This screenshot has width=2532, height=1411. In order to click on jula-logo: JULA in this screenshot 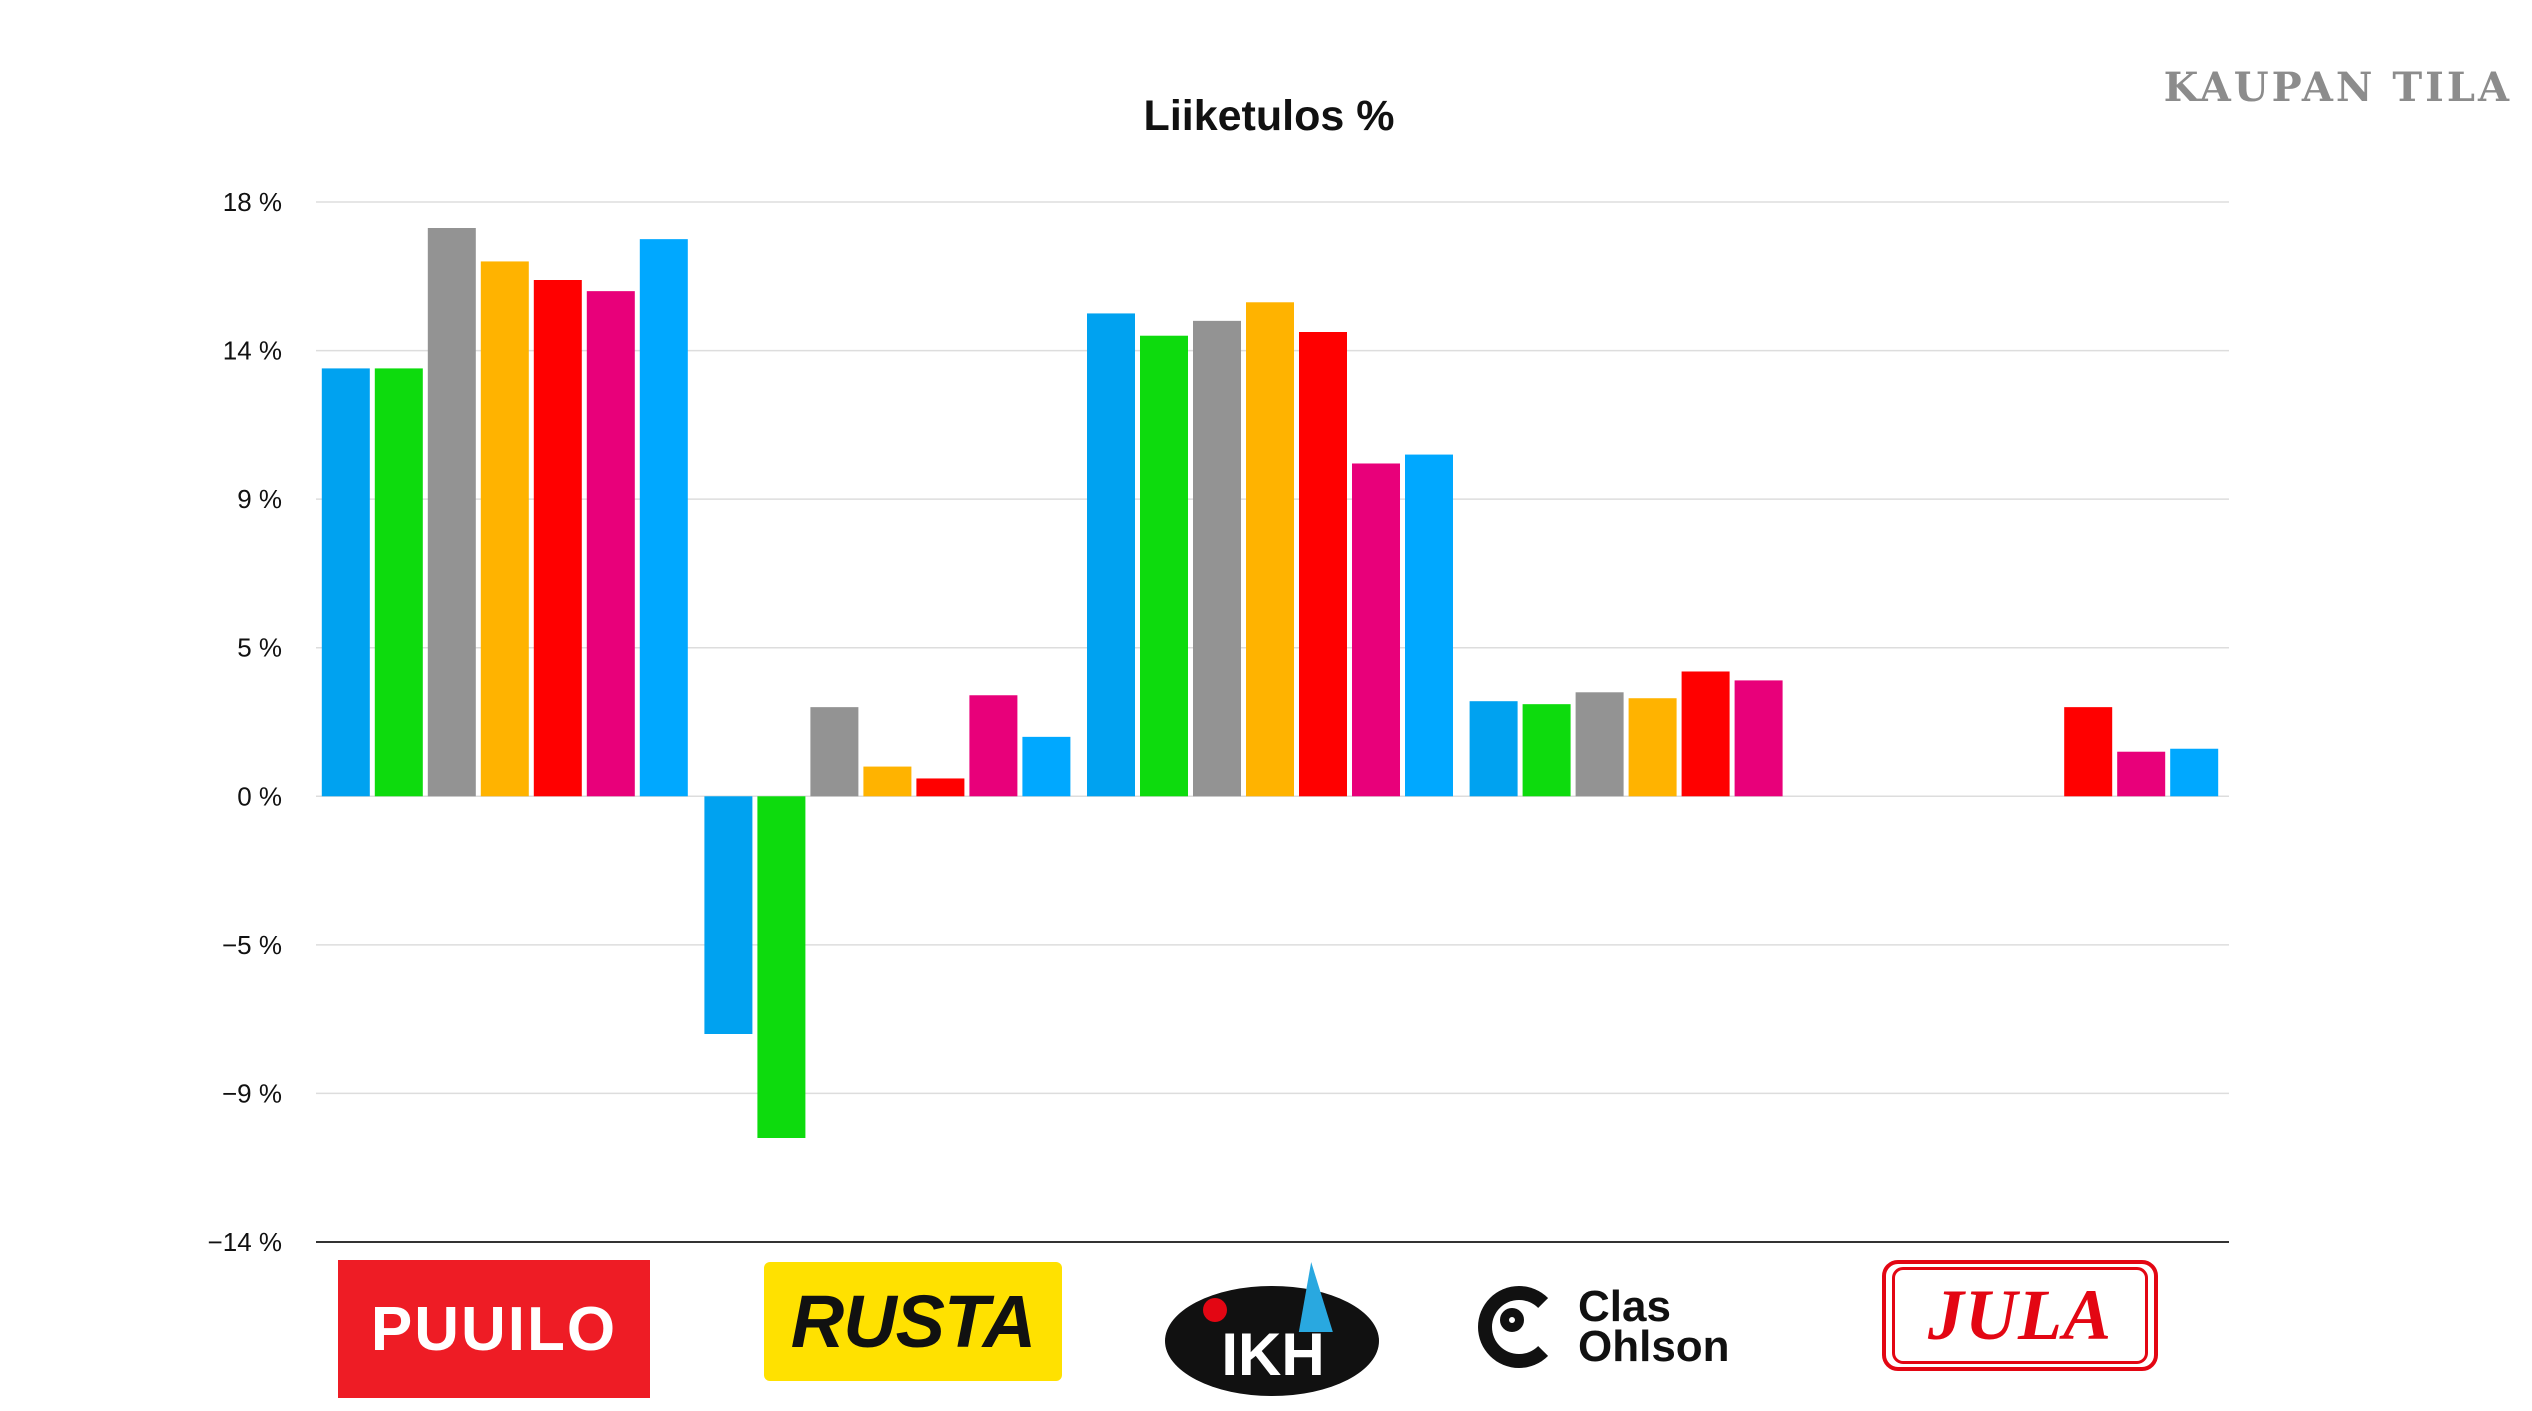, I will do `click(2020, 1315)`.